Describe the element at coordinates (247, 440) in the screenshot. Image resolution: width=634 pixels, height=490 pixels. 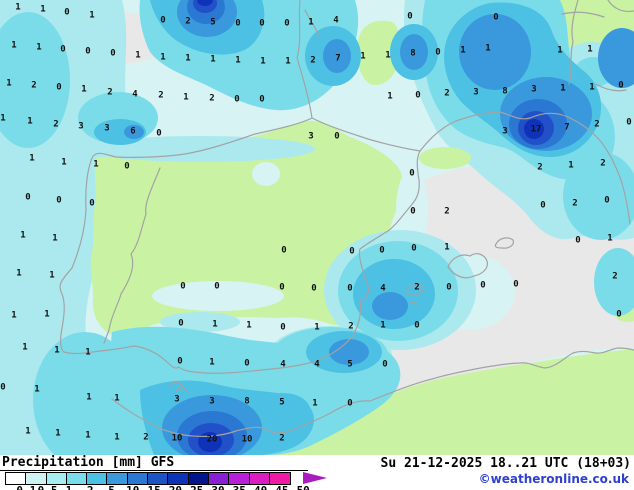
I see `grid-value-label: 10` at that location.